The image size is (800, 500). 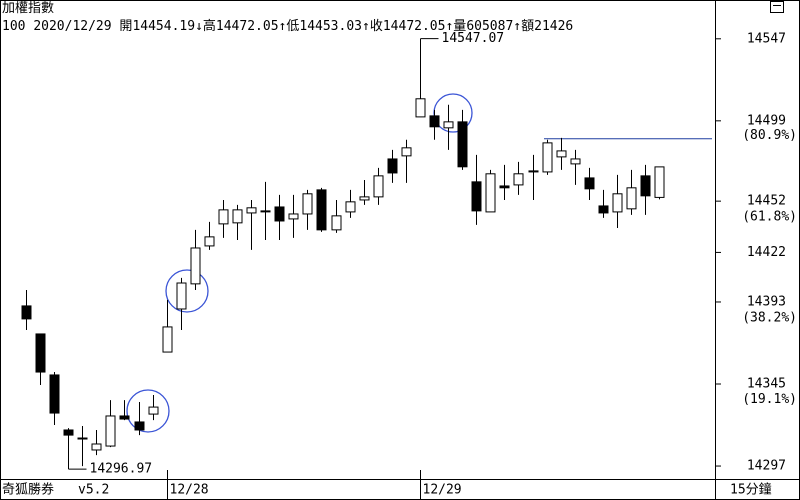 I want to click on y-tick-label: 14393, so click(x=766, y=301).